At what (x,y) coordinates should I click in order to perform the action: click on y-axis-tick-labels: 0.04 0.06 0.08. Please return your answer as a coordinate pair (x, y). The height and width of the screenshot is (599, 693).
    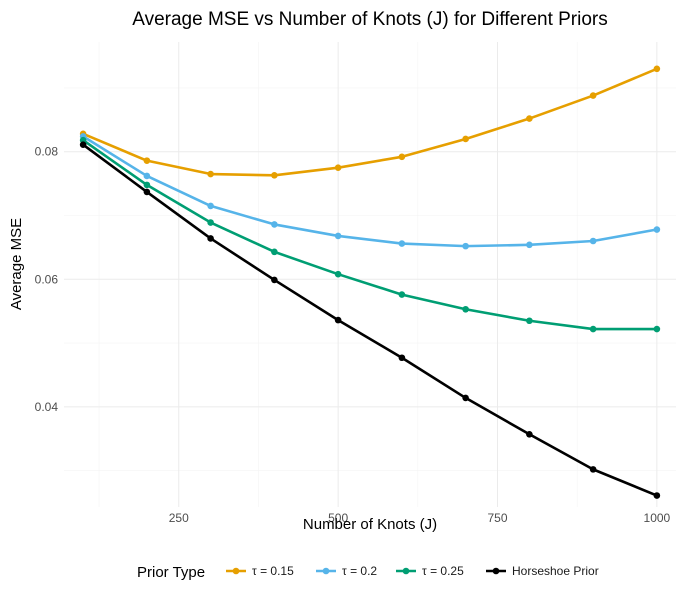
    Looking at the image, I should click on (47, 279).